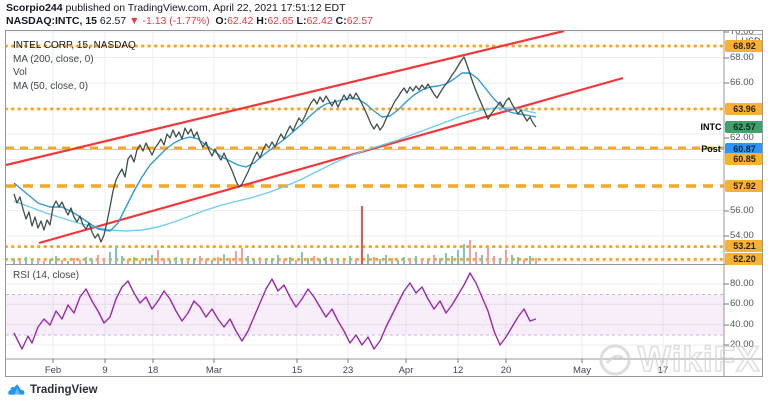 The width and height of the screenshot is (768, 403). What do you see at coordinates (742, 283) in the screenshot?
I see `price-axis-label: 80.00` at bounding box center [742, 283].